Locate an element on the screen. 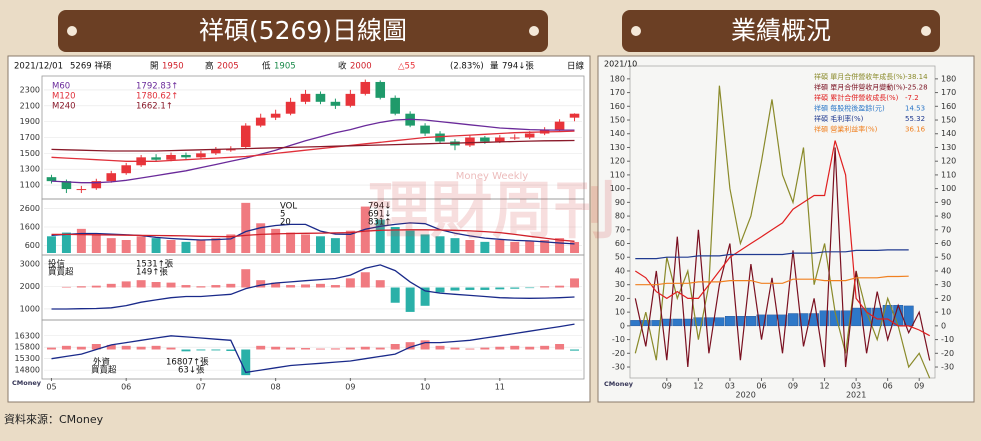  banner-title: 祥碩(5269)日線圖 is located at coordinates (303, 30).